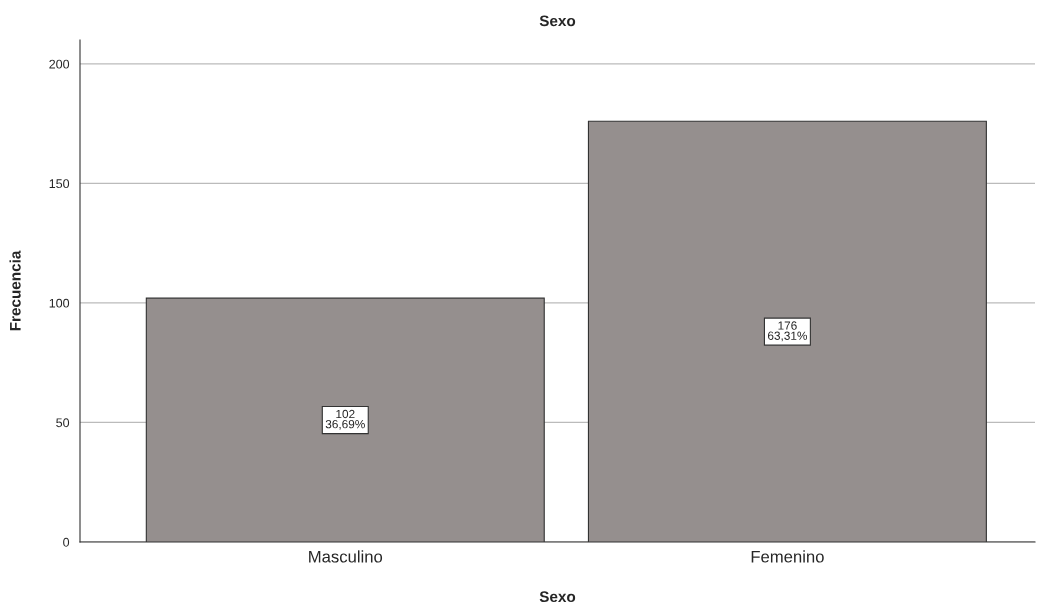 Image resolution: width=1046 pixels, height=611 pixels. I want to click on y-tick-label: 0, so click(66, 542).